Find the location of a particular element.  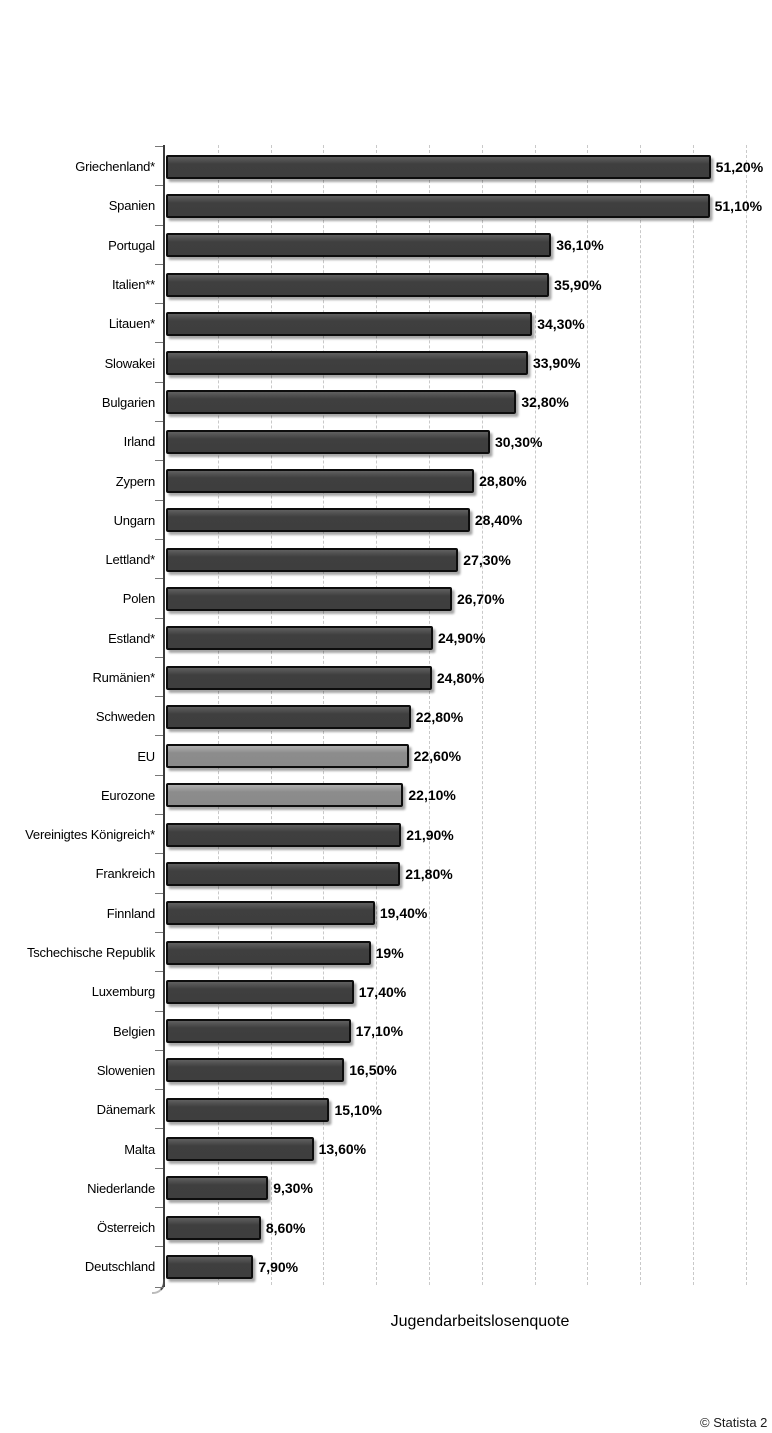

bar-row: Polen 26,70% is located at coordinates (447, 598).